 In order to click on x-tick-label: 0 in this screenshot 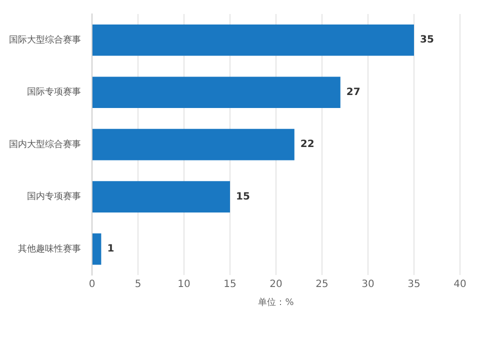, I will do `click(92, 284)`.